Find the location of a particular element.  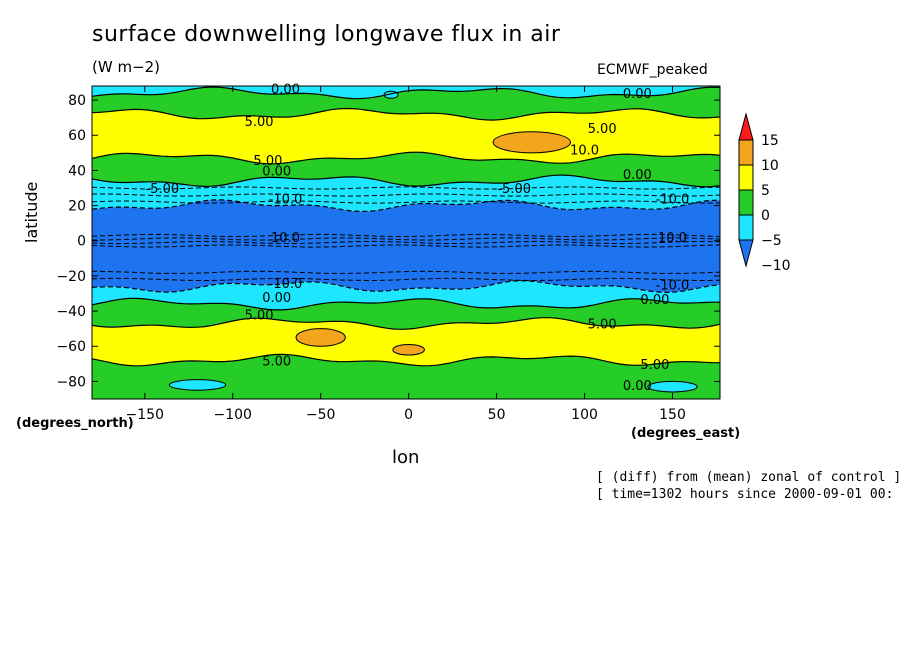

contour-label-4: 10.0 is located at coordinates (584, 150).